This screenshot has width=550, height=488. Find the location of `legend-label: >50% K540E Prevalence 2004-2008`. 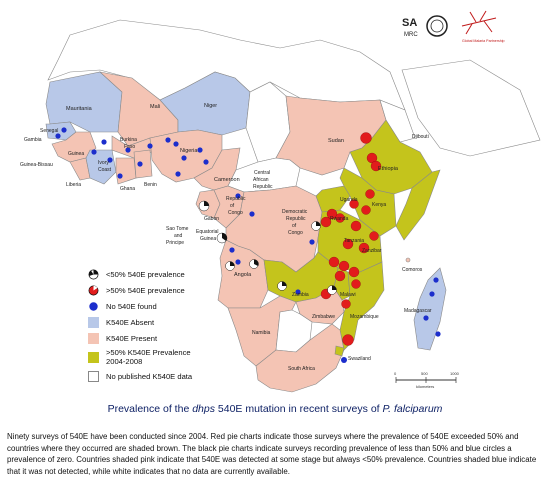

legend-label: >50% K540E Prevalence 2004-2008 is located at coordinates (148, 357).